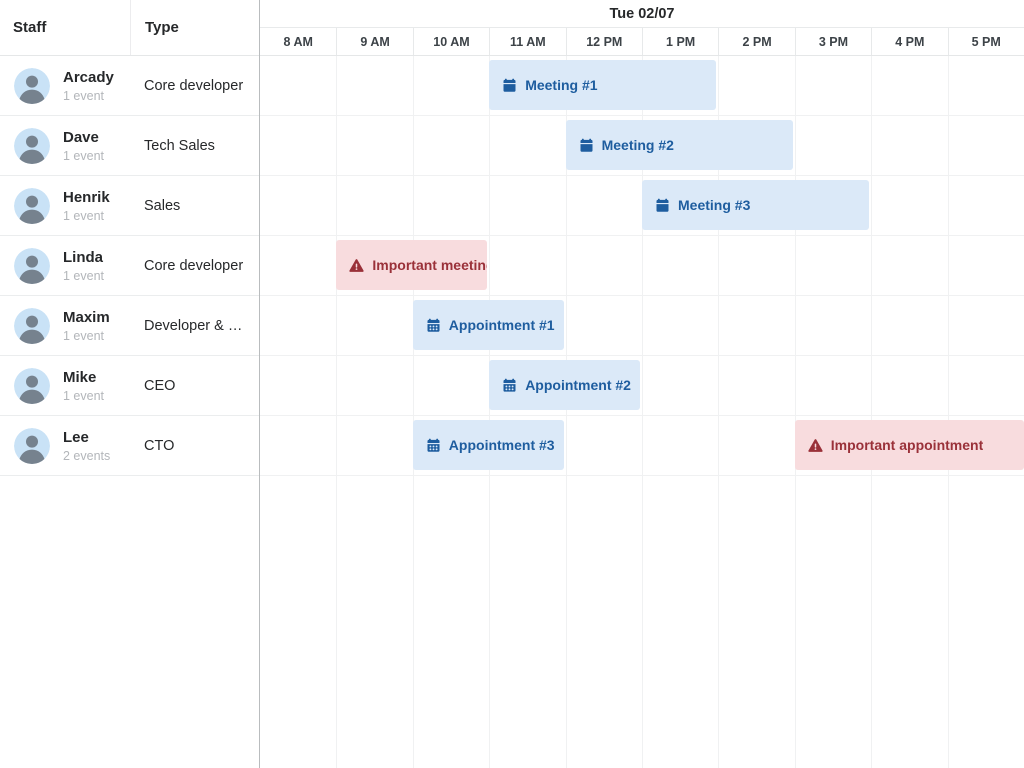 The width and height of the screenshot is (1024, 768). What do you see at coordinates (86, 317) in the screenshot?
I see `staff-name: Maxim` at bounding box center [86, 317].